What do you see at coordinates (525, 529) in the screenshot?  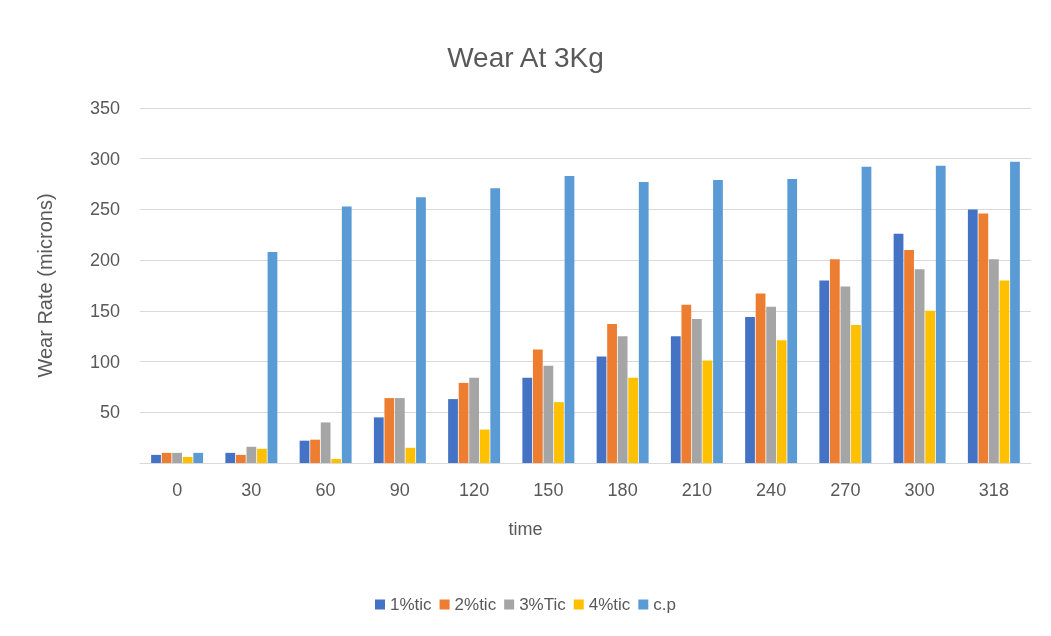 I see `x-axis-title: time` at bounding box center [525, 529].